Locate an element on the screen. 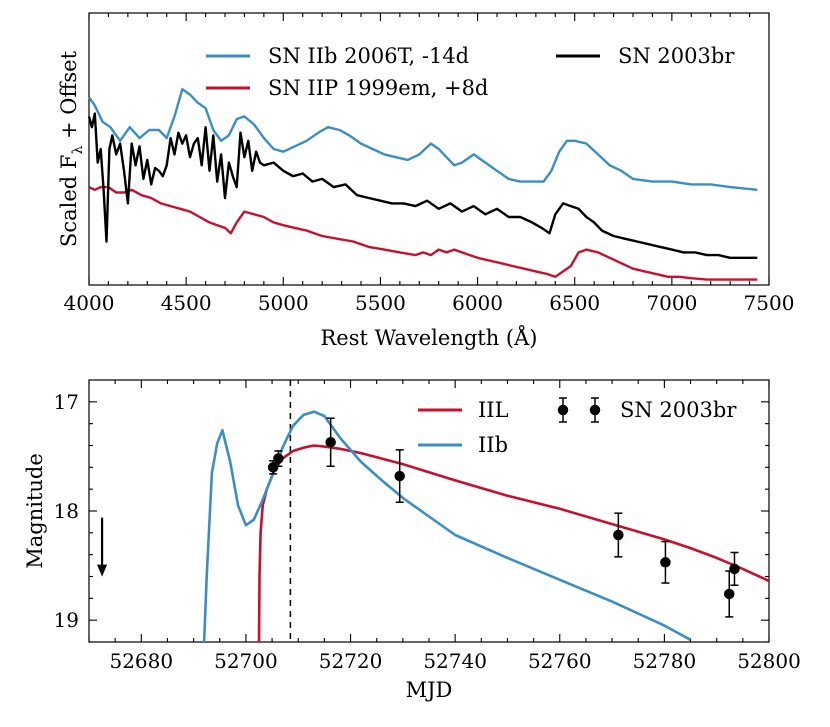 This screenshot has width=830, height=727. spectra-x-tick-label: 7500 is located at coordinates (769, 303).